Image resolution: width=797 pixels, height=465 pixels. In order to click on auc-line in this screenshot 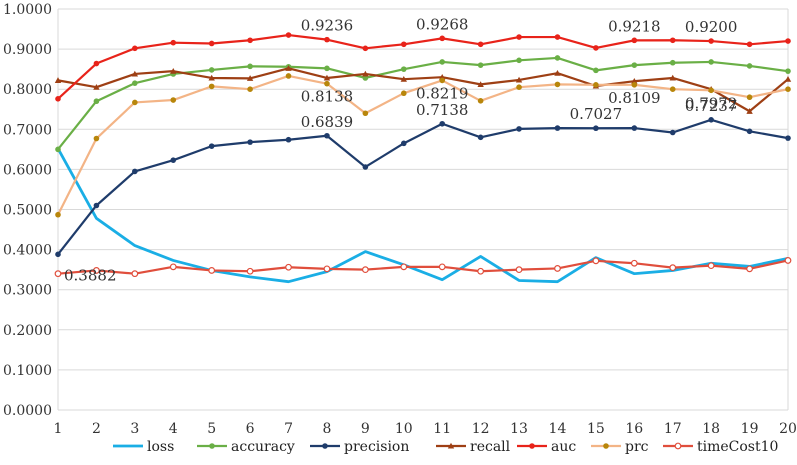, I will do `click(423, 66)`.